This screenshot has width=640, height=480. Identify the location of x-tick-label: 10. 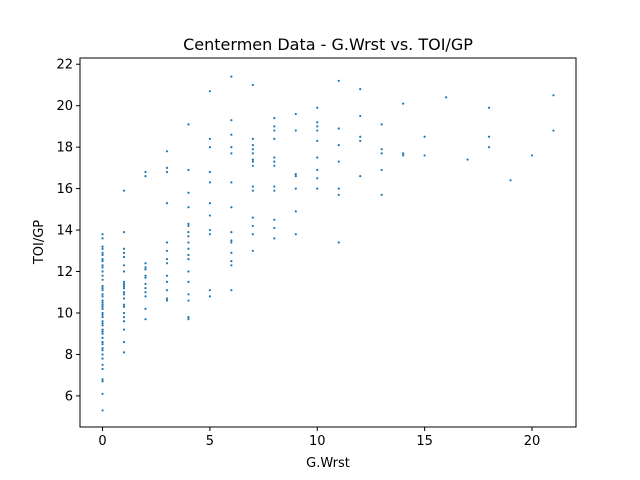
(317, 441).